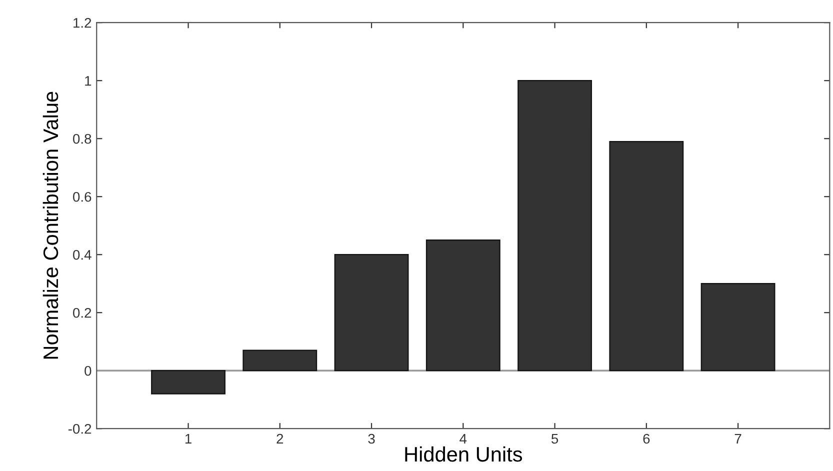 Image resolution: width=833 pixels, height=471 pixels. What do you see at coordinates (188, 439) in the screenshot?
I see `x-tick-label: 1` at bounding box center [188, 439].